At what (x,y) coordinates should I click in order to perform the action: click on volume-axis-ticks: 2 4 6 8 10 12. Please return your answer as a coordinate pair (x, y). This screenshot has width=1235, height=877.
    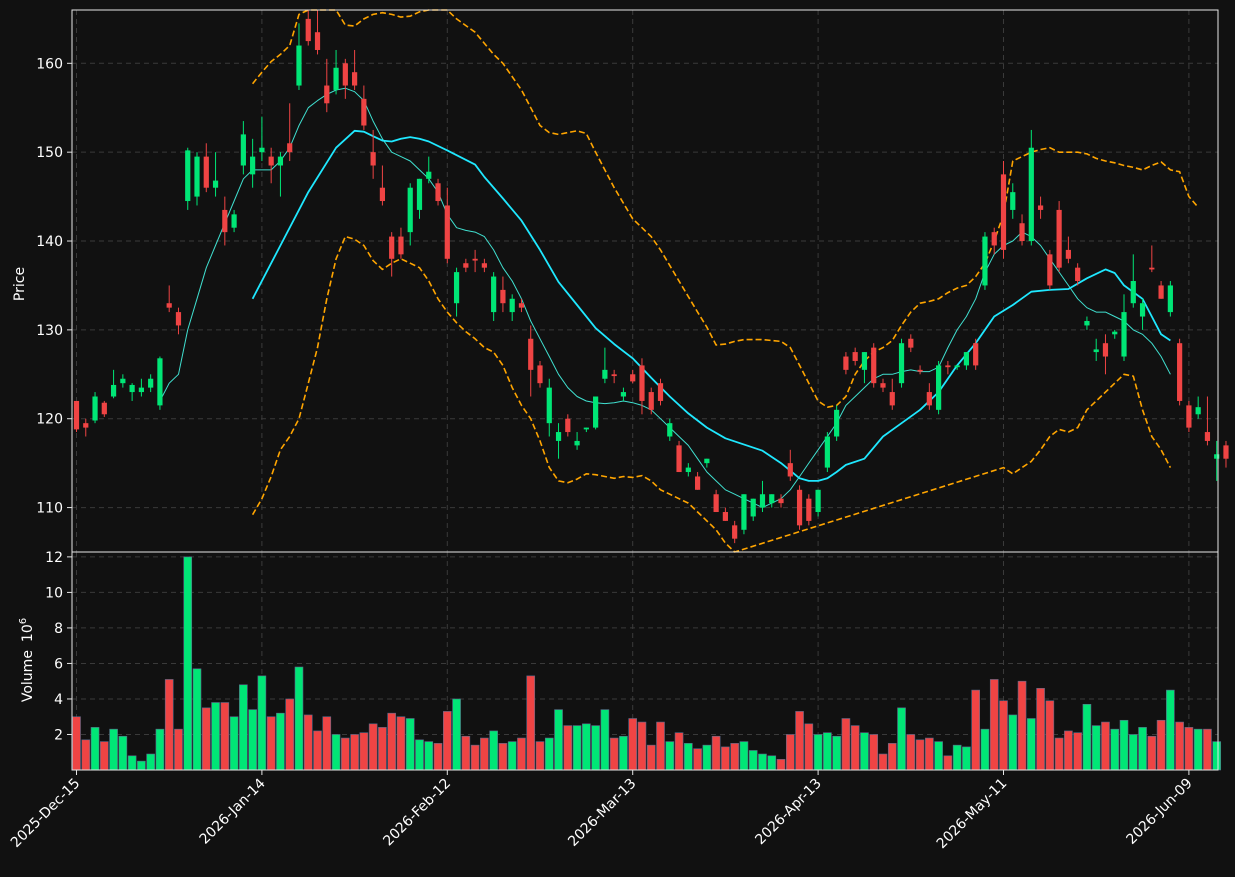
    Looking at the image, I should click on (58, 646).